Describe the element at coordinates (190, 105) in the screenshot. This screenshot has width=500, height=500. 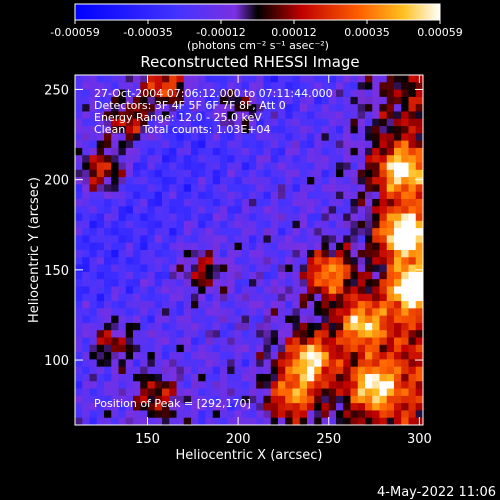
I see `annotation-detectors: Detectors: 3F 4F 5F 6F 7F 8F, Att 0` at that location.